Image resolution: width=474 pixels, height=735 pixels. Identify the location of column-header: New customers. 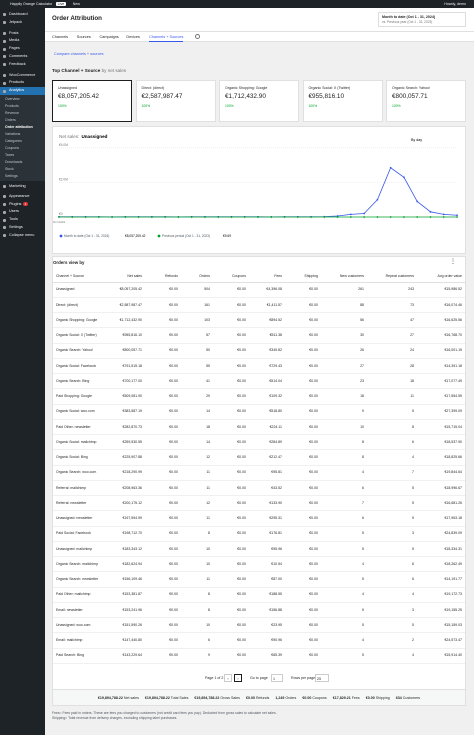
(344, 276).